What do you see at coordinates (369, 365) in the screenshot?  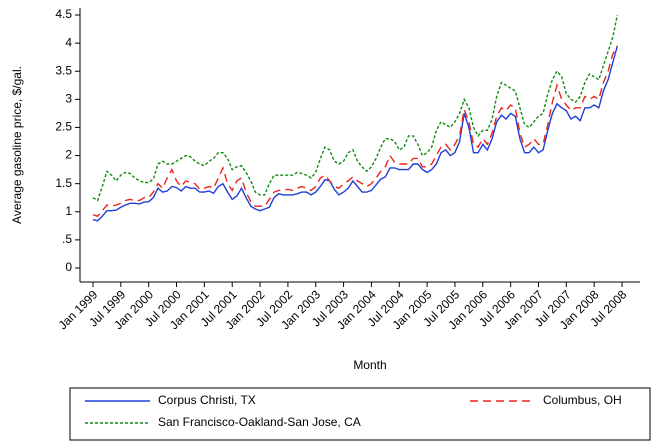 I see `x-axis-title: Month` at bounding box center [369, 365].